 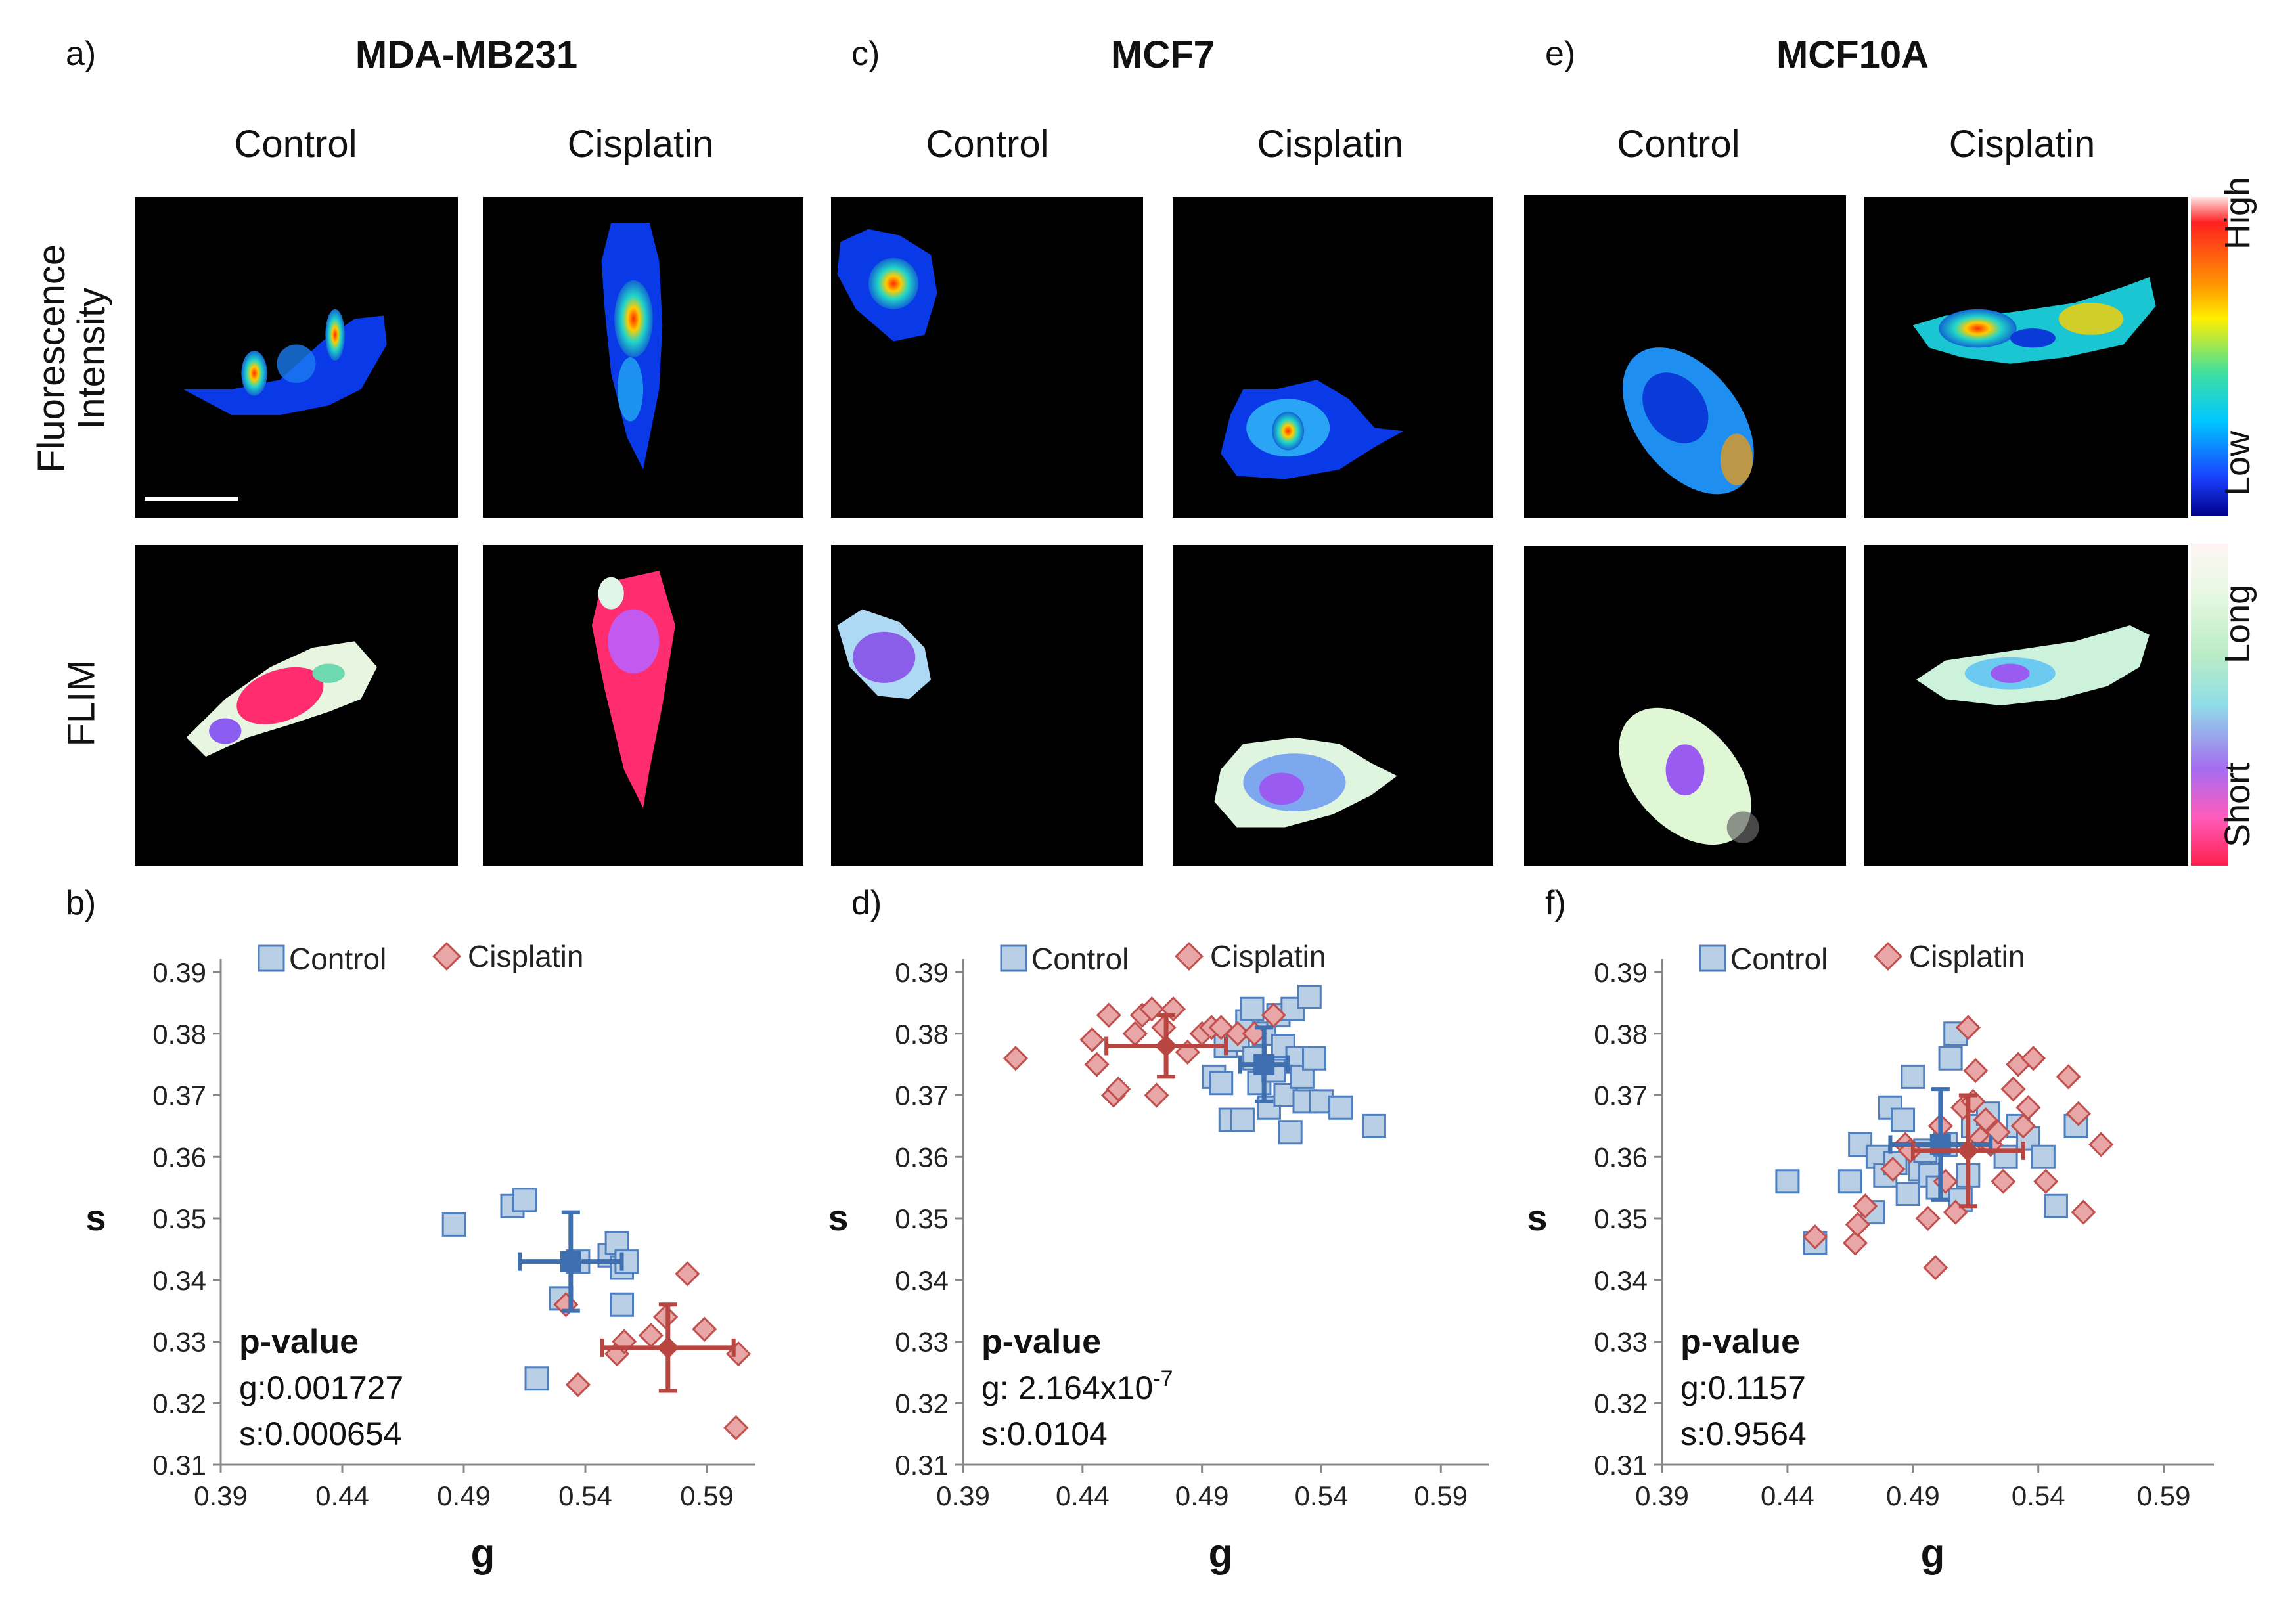 What do you see at coordinates (643, 357) in the screenshot?
I see `intensity-image-mda-cisplatin` at bounding box center [643, 357].